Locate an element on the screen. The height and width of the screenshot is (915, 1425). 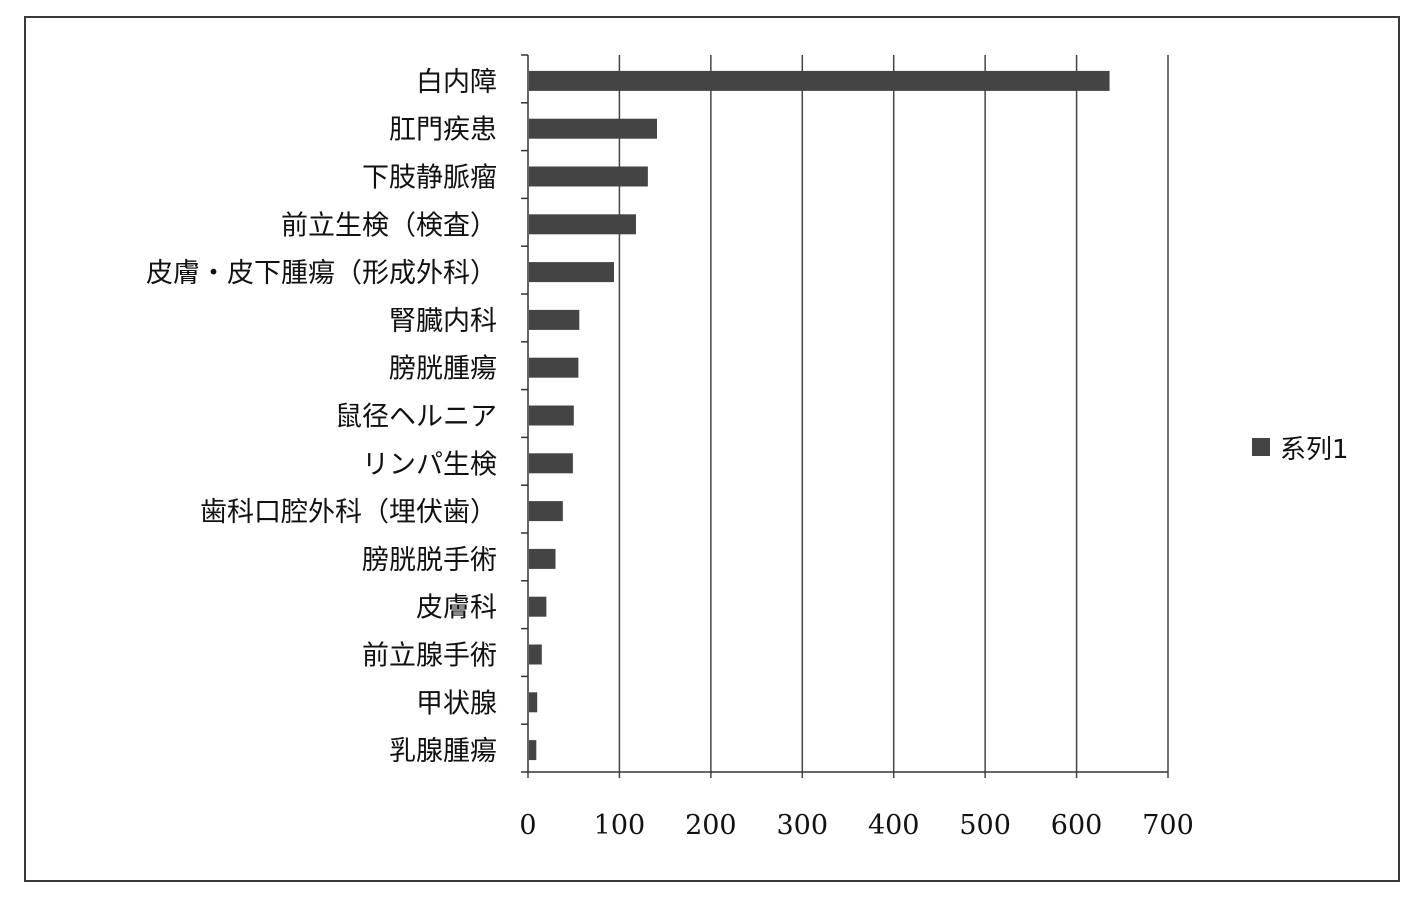
category-label: 前立腺手術 is located at coordinates (429, 656).